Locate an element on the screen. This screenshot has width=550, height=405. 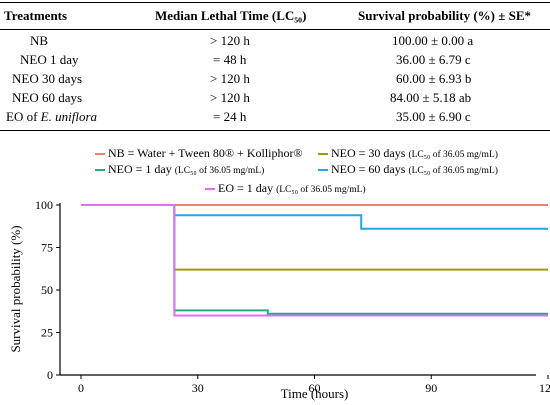
table-bottom-rule is located at coordinates (275, 130).